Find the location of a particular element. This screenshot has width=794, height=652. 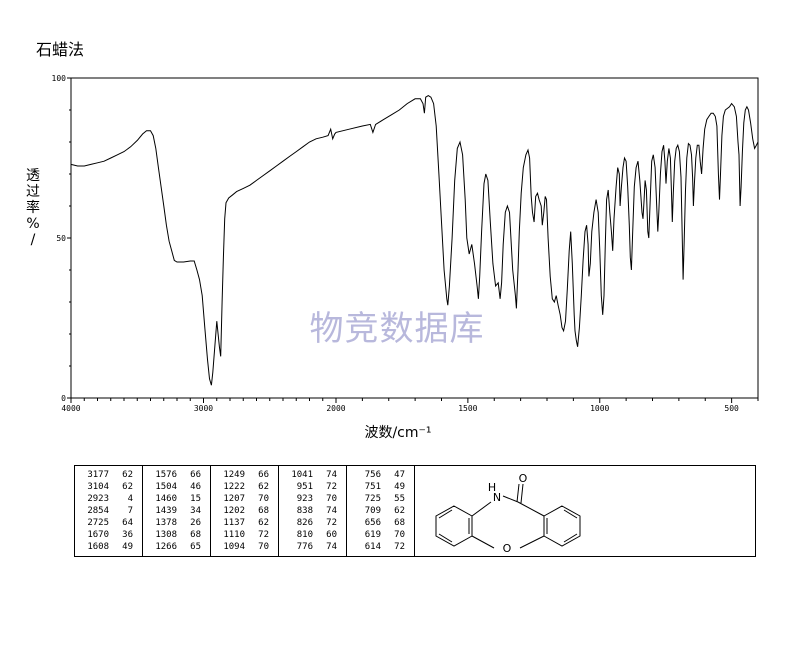

peak-row: 2725 64 is located at coordinates (108, 523).